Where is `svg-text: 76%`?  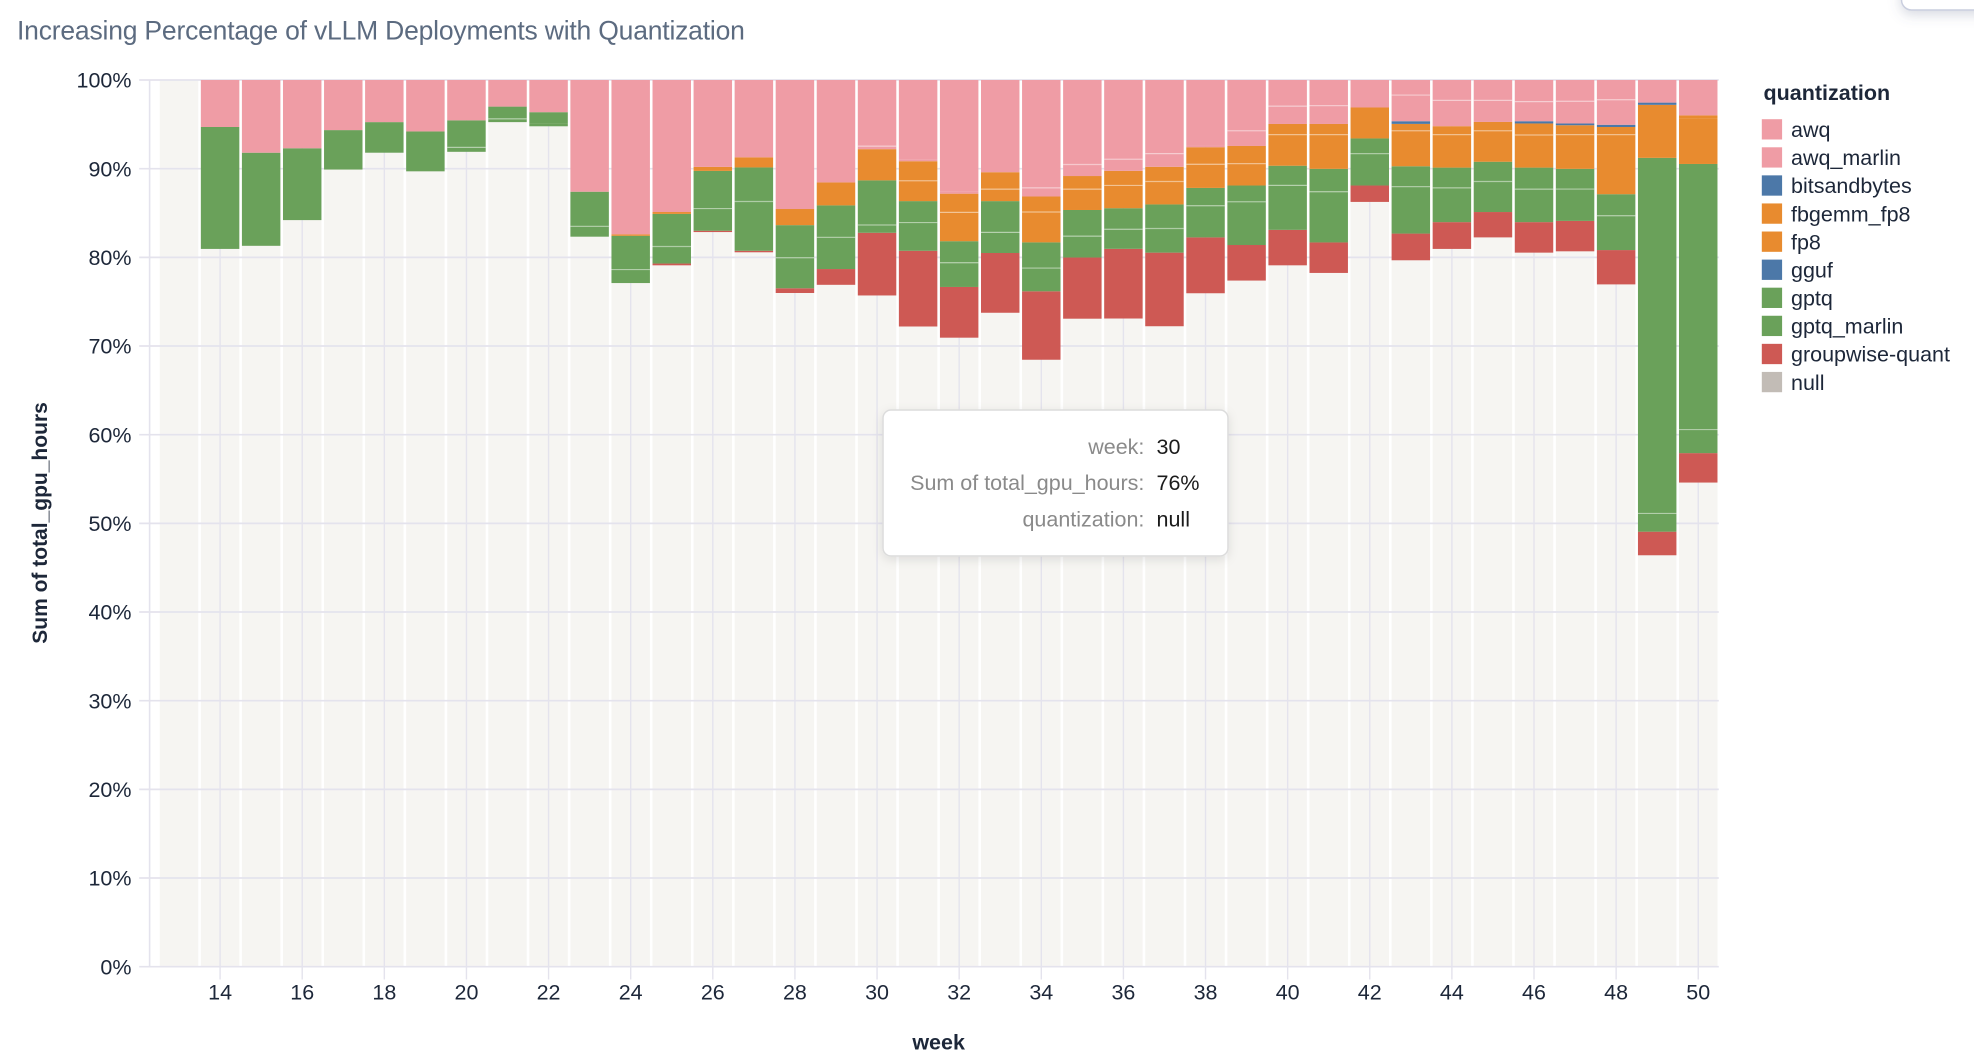
svg-text: 76% is located at coordinates (1178, 483).